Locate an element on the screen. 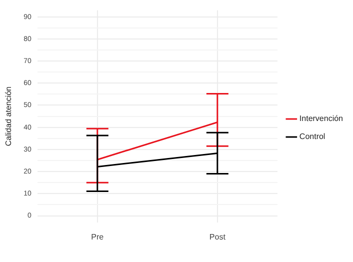 This screenshot has width=353, height=262. y-axis-title: Calidad atención is located at coordinates (9, 116).